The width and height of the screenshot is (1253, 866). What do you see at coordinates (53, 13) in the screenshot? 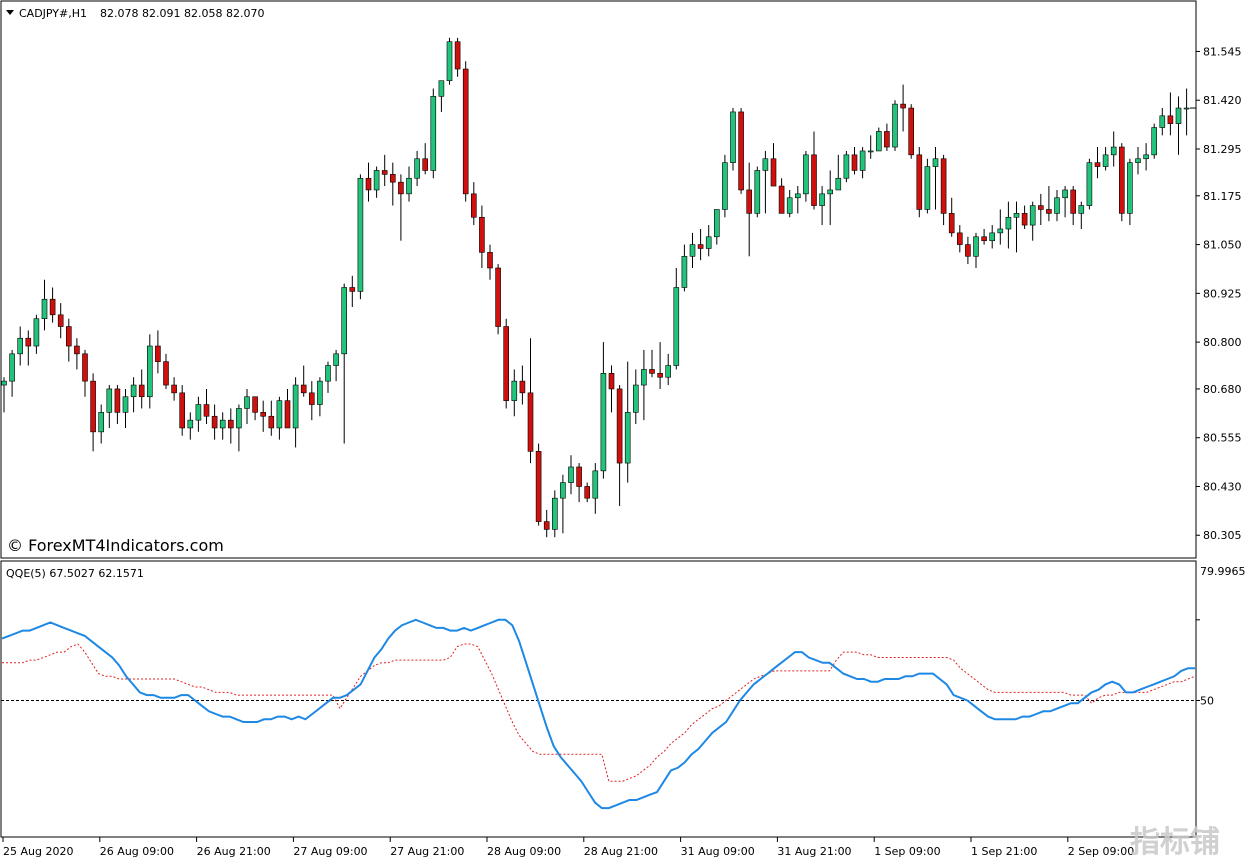
I see `symbol-label: CADJPY#,H1` at bounding box center [53, 13].